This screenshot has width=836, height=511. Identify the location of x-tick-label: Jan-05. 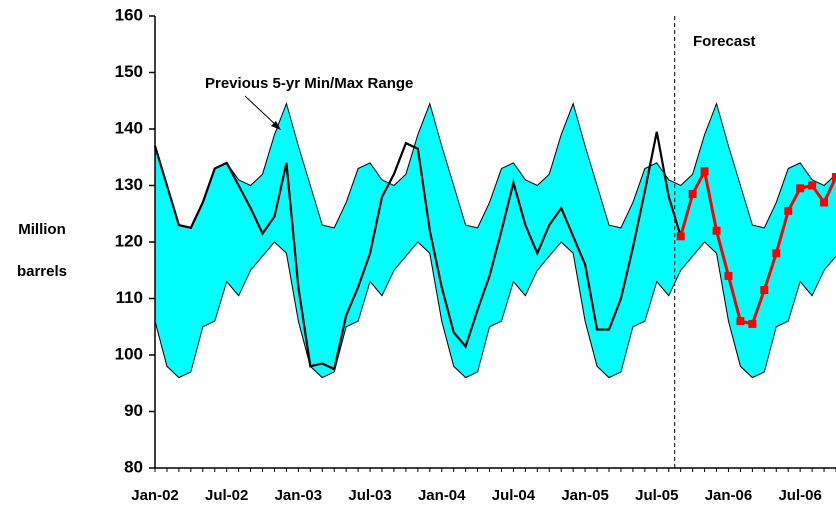
(585, 495).